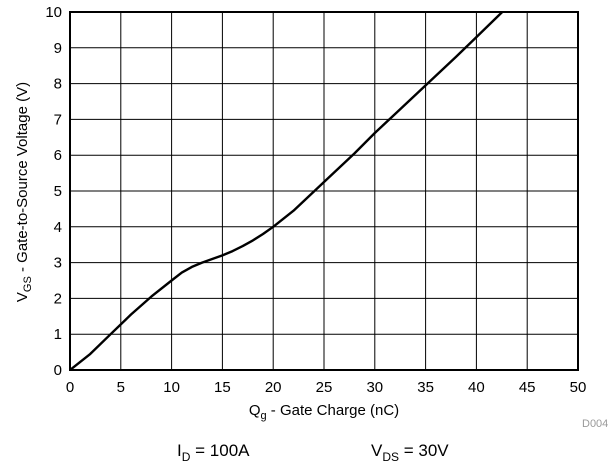  What do you see at coordinates (24, 192) in the screenshot?
I see `y-axis-title: VGS - Gate-to-Source Voltage (V)` at bounding box center [24, 192].